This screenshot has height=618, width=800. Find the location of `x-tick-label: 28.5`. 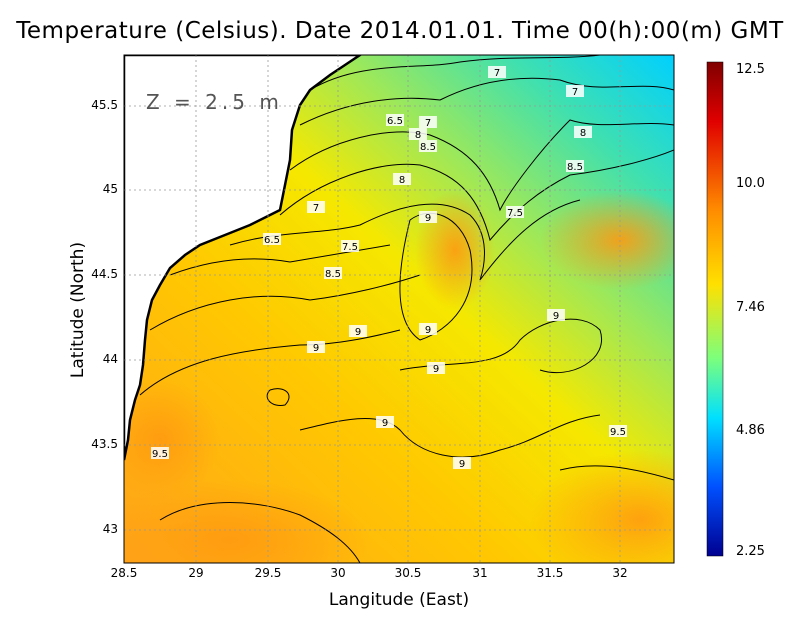

x-tick-label: 28.5 is located at coordinates (124, 573).